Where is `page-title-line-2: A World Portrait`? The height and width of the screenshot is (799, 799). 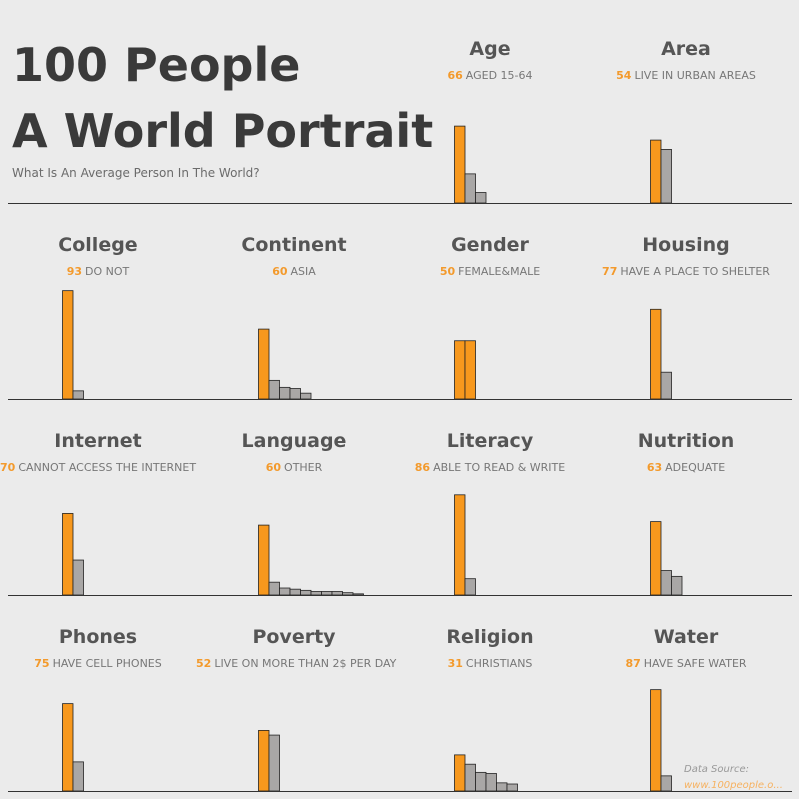
page-title-line-2: A World Portrait is located at coordinates (223, 131).